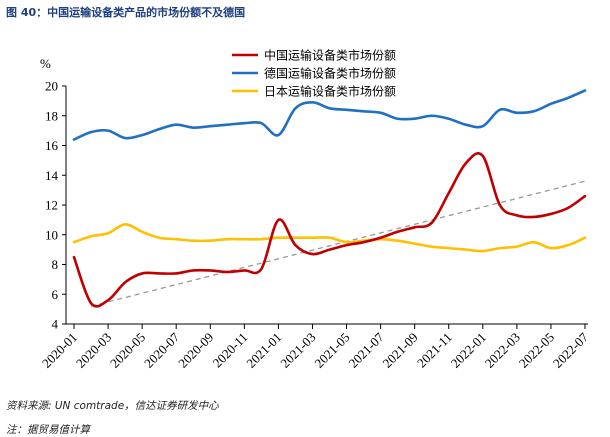  I want to click on y-axis-label: %, so click(45, 63).